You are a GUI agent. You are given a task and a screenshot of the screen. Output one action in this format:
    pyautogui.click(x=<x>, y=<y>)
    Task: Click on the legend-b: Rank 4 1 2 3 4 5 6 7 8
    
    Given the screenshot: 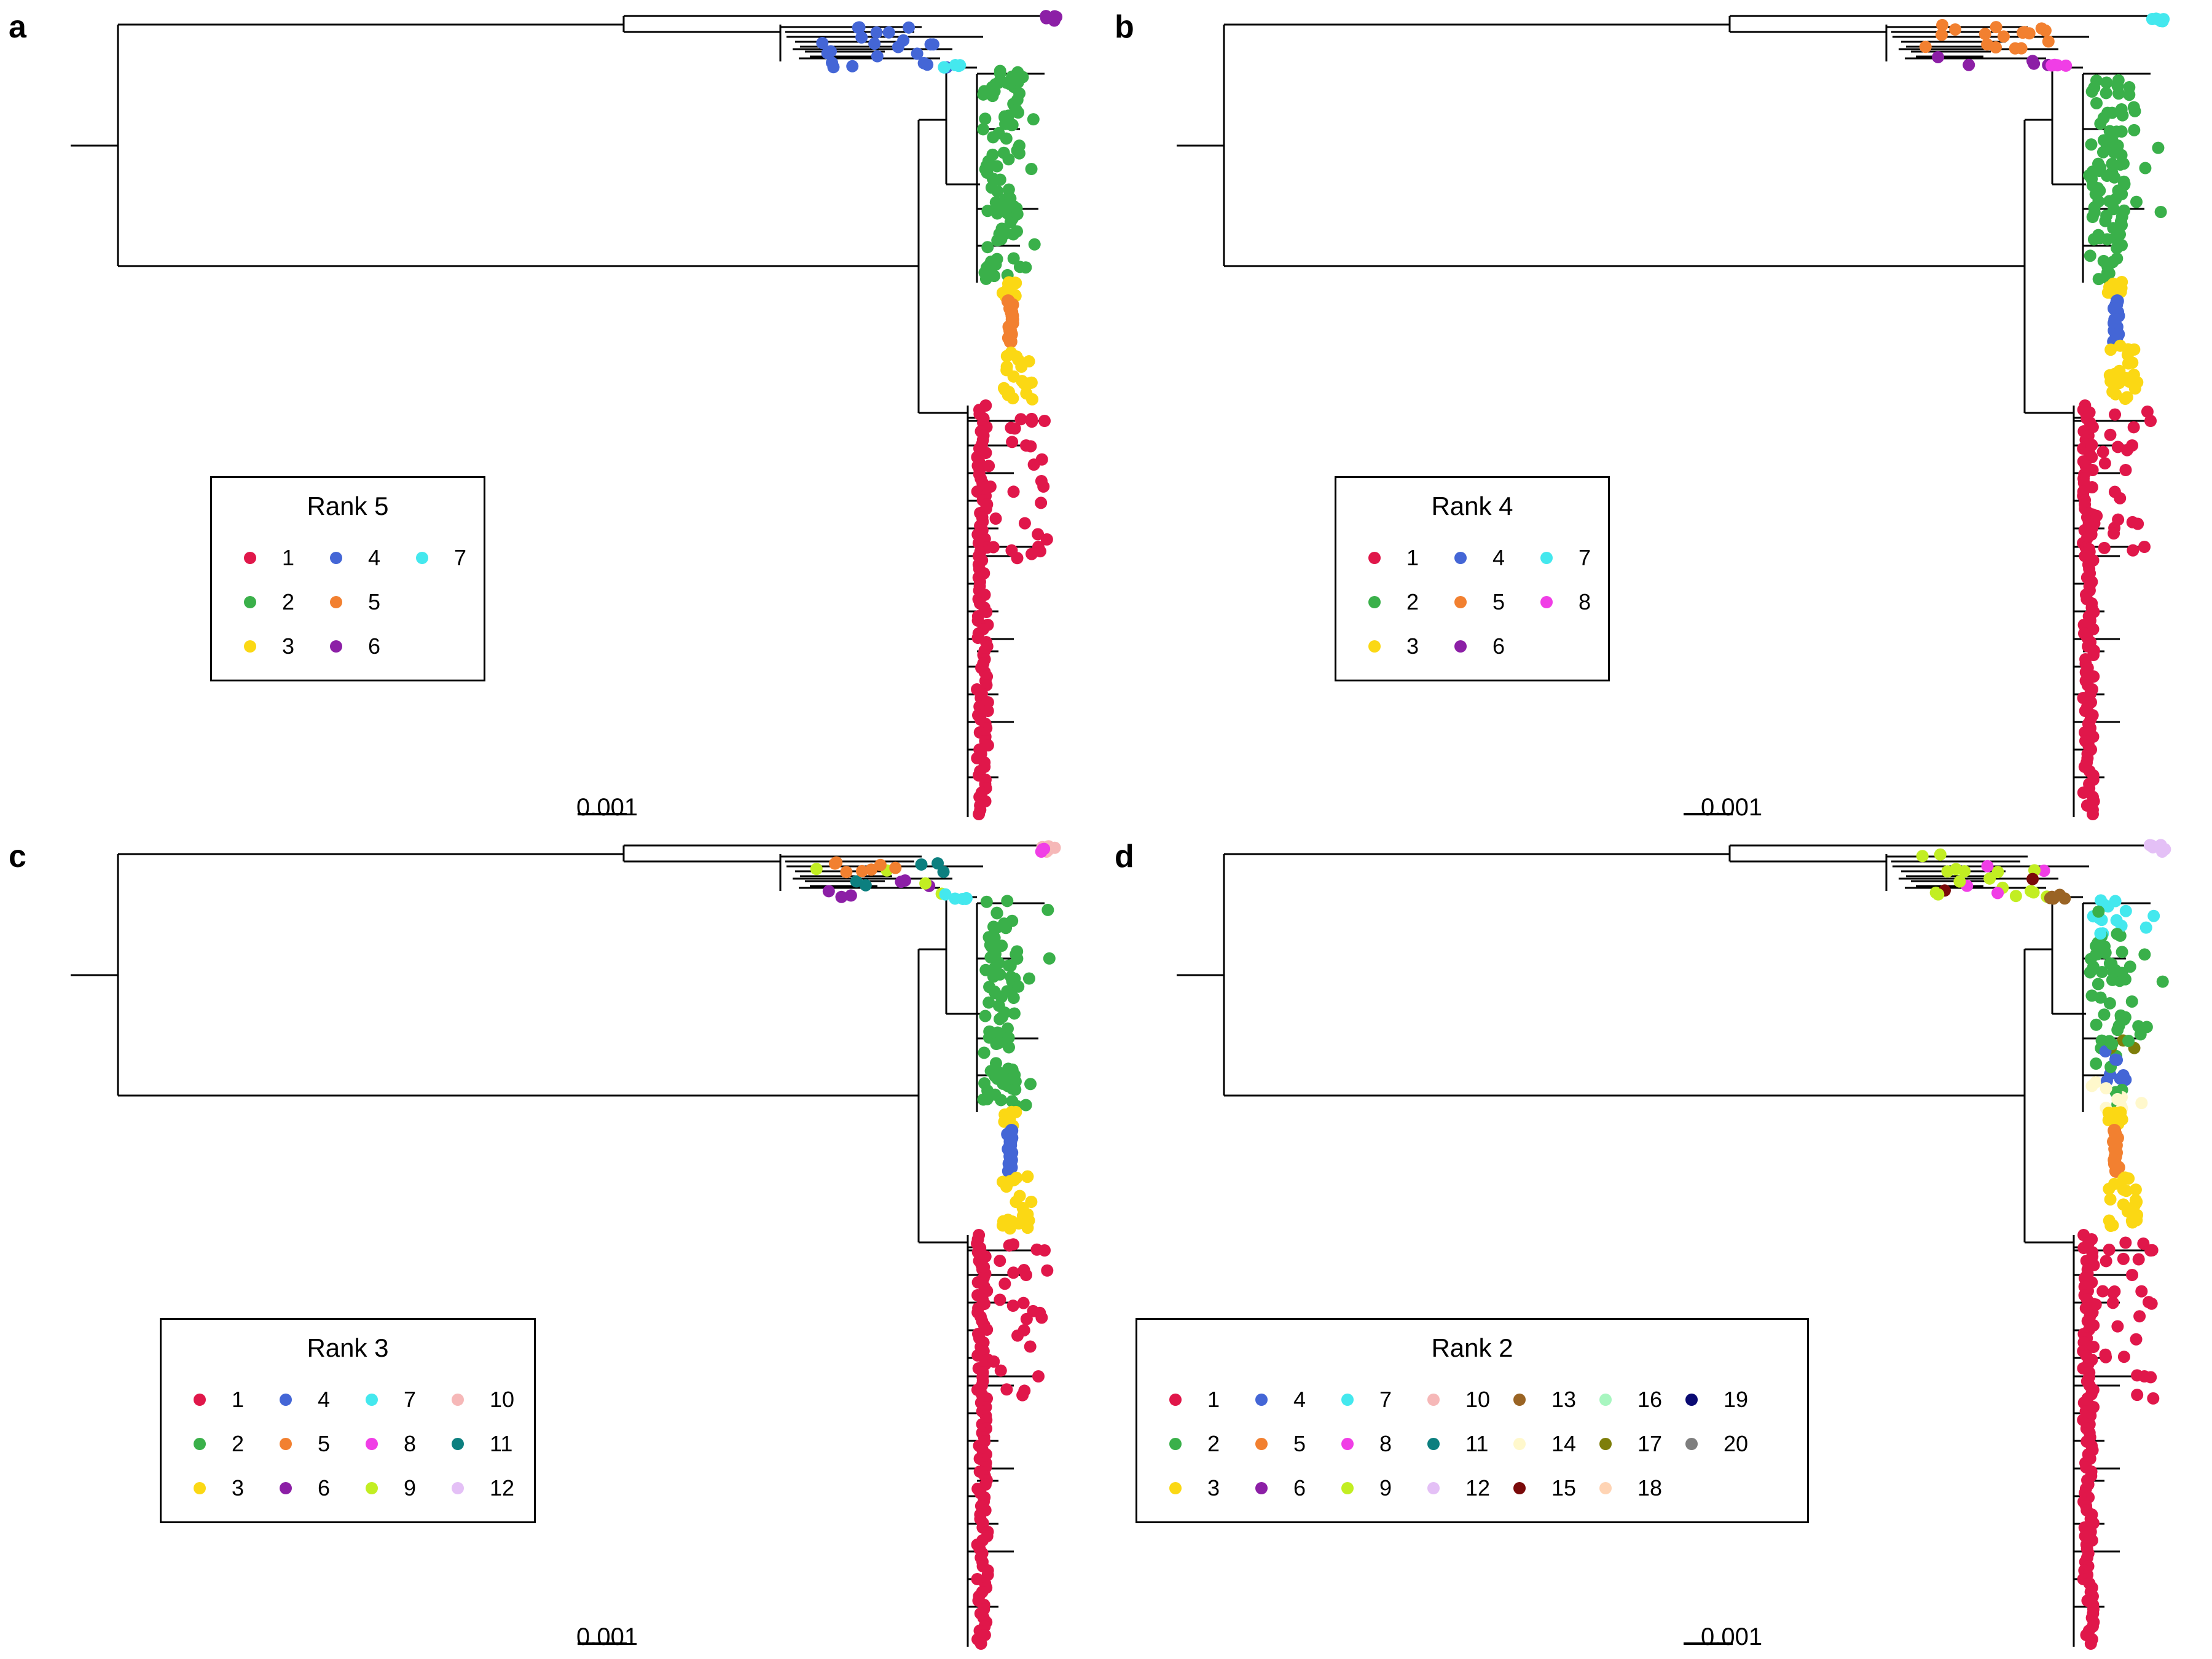 What is the action you would take?
    pyautogui.click(x=1472, y=578)
    